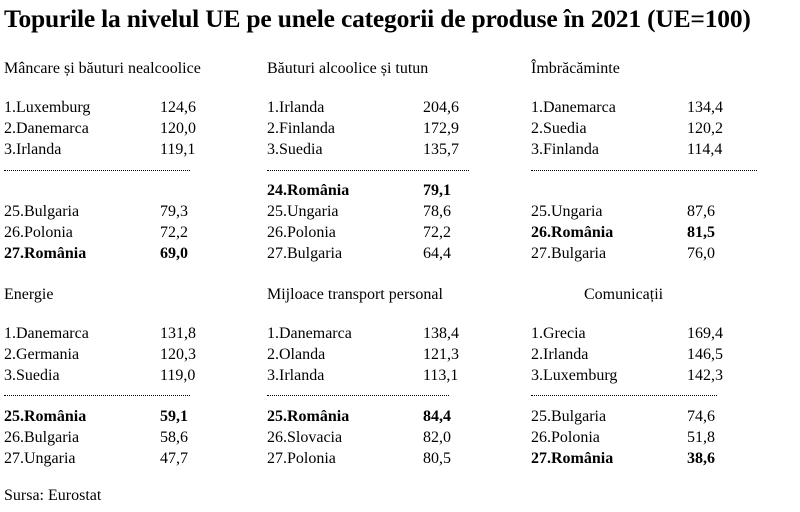  I want to click on index-value: 87,6, so click(701, 211).